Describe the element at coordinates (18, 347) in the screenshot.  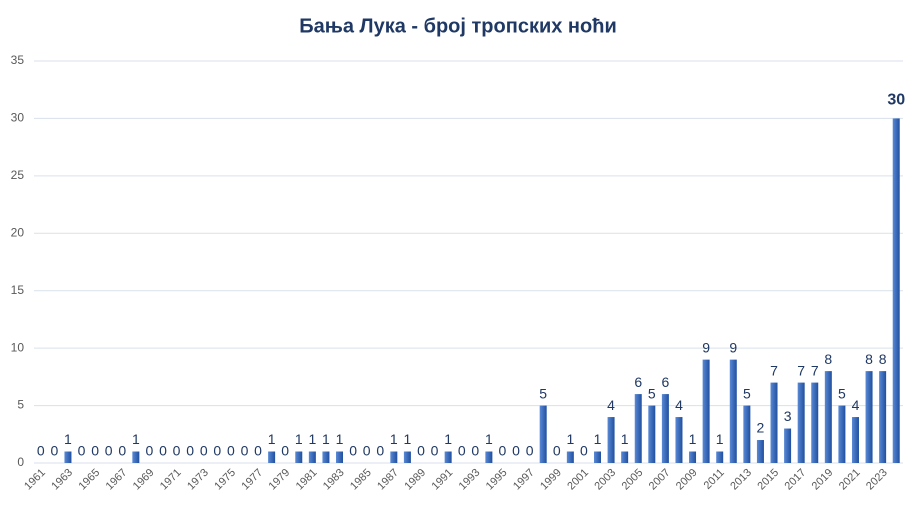
I see `y-tick-label: 10` at that location.